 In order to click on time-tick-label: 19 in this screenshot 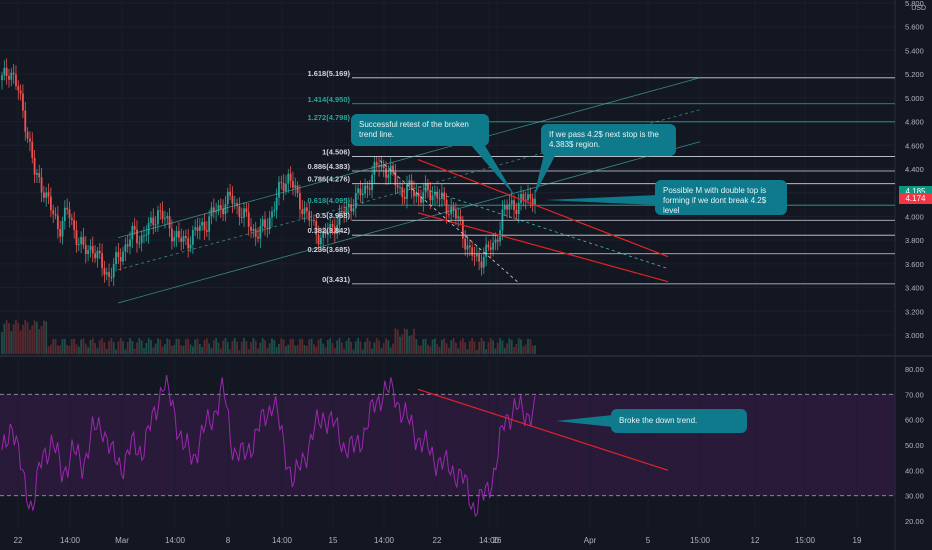, I will do `click(857, 540)`.